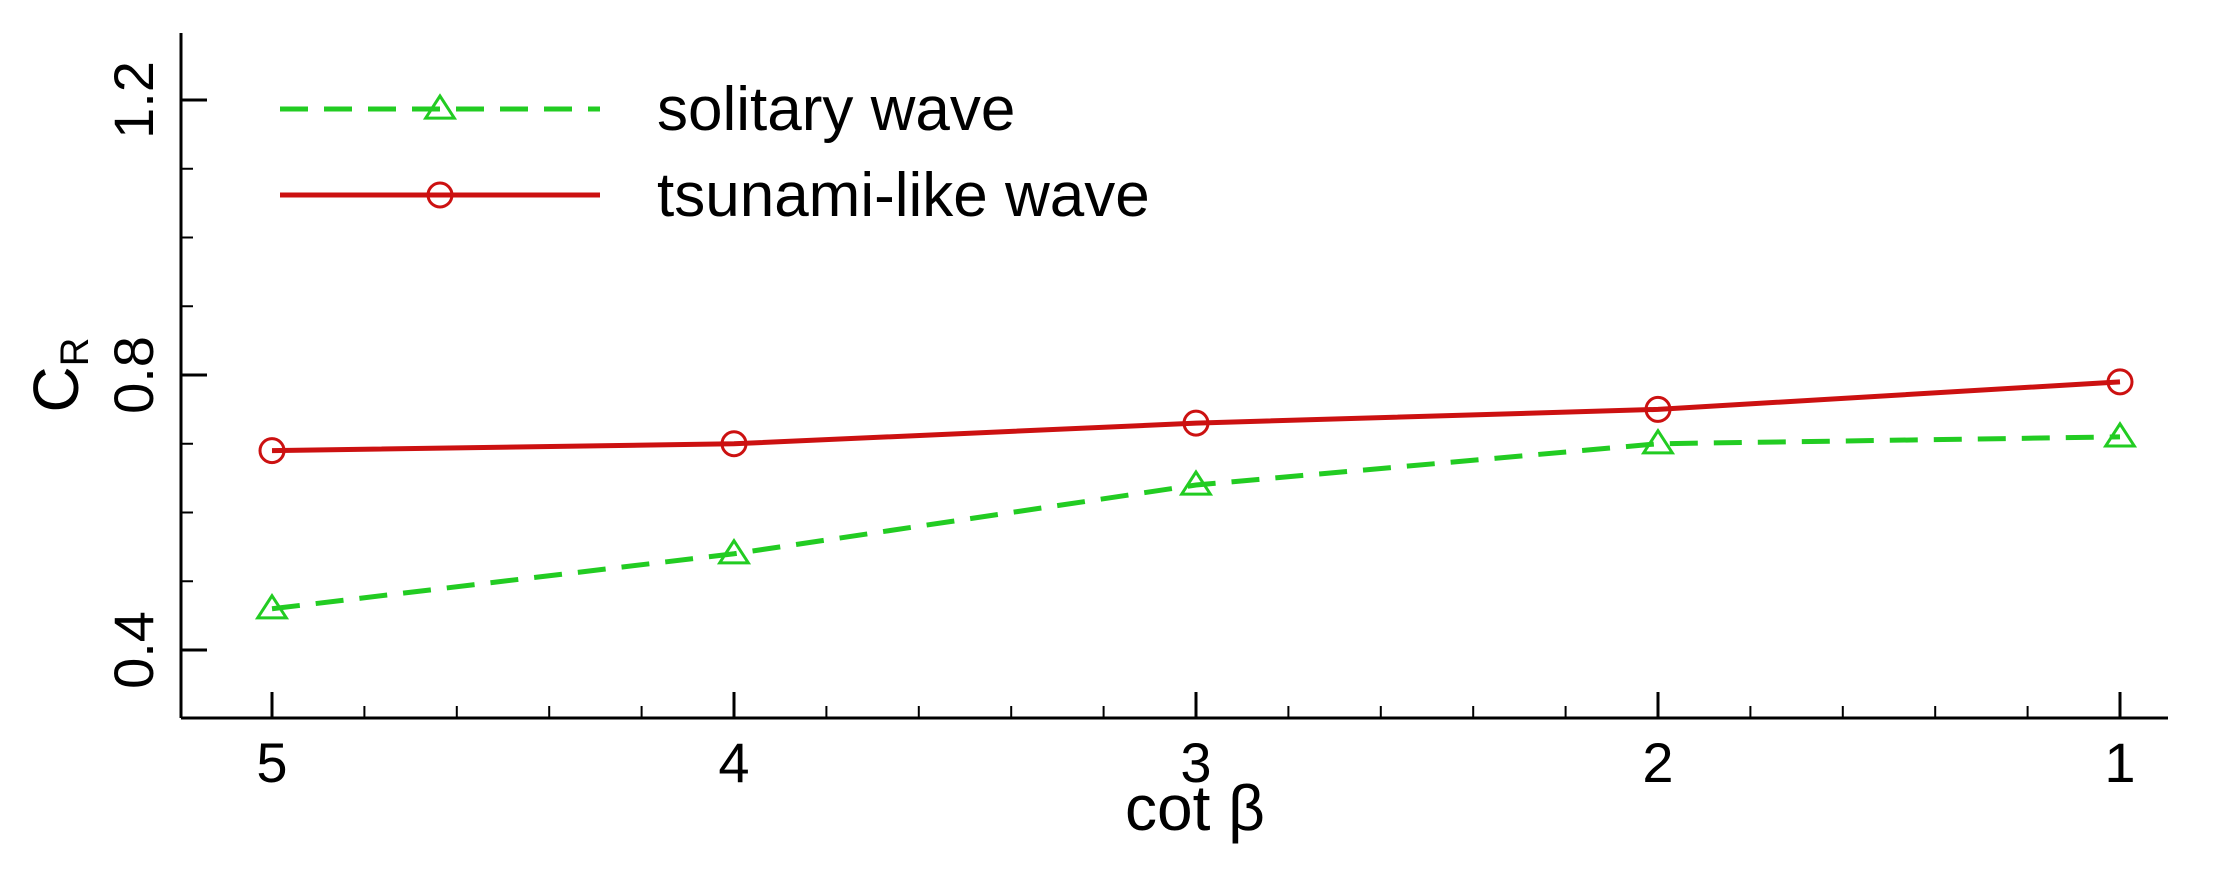 This screenshot has height=870, width=2236. What do you see at coordinates (647, 109) in the screenshot?
I see `legend-item: solitary wave` at bounding box center [647, 109].